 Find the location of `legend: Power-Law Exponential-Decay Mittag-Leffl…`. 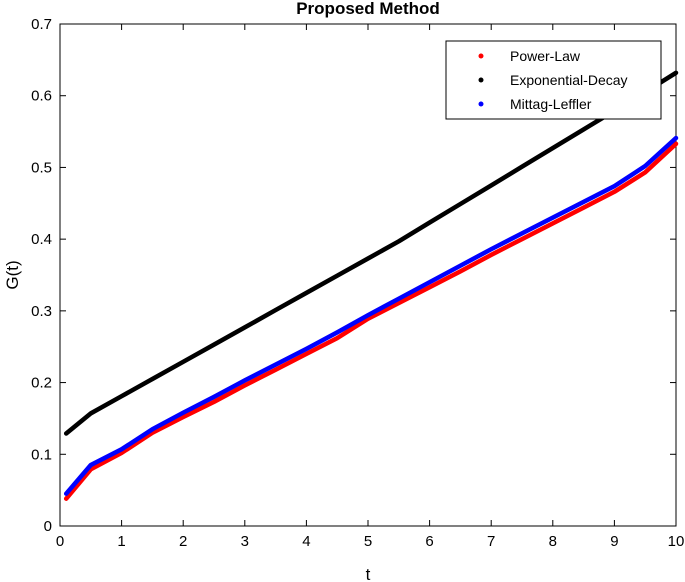

legend: Power-Law Exponential-Decay Mittag-Leffl… is located at coordinates (553, 80).